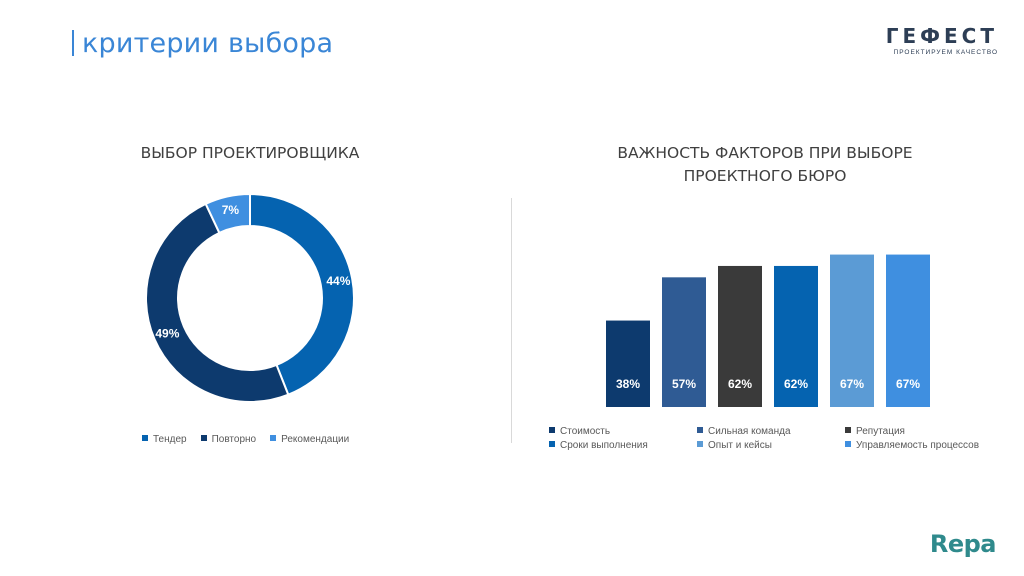  I want to click on legend-item: Сроки выполнения, so click(621, 445).